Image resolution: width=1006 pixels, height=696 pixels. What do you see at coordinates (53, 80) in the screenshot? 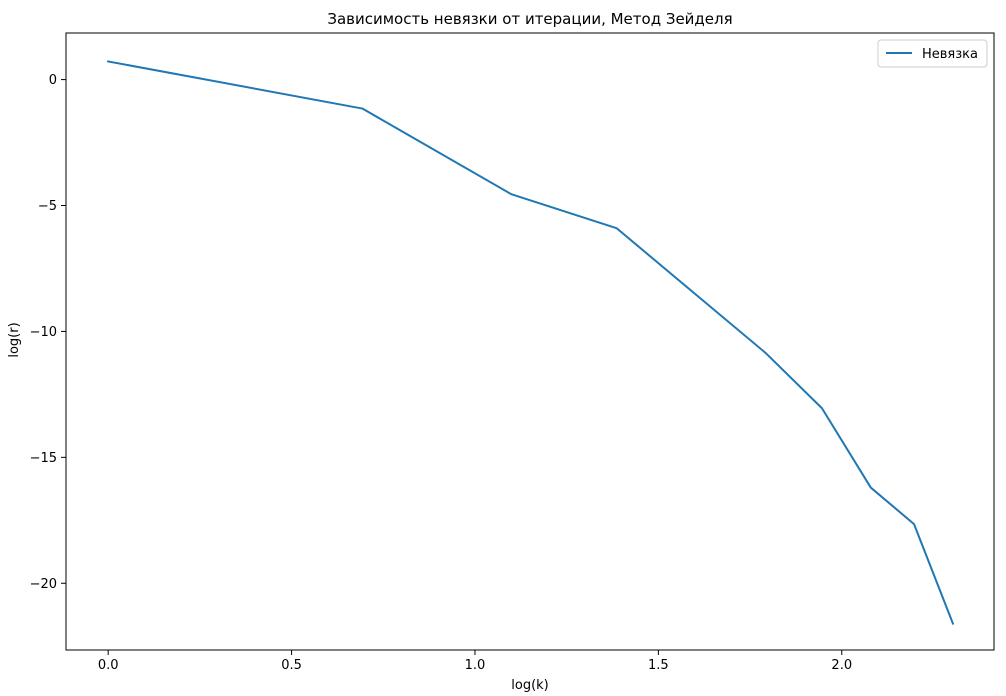
I see `y-tick-label: 0` at bounding box center [53, 80].